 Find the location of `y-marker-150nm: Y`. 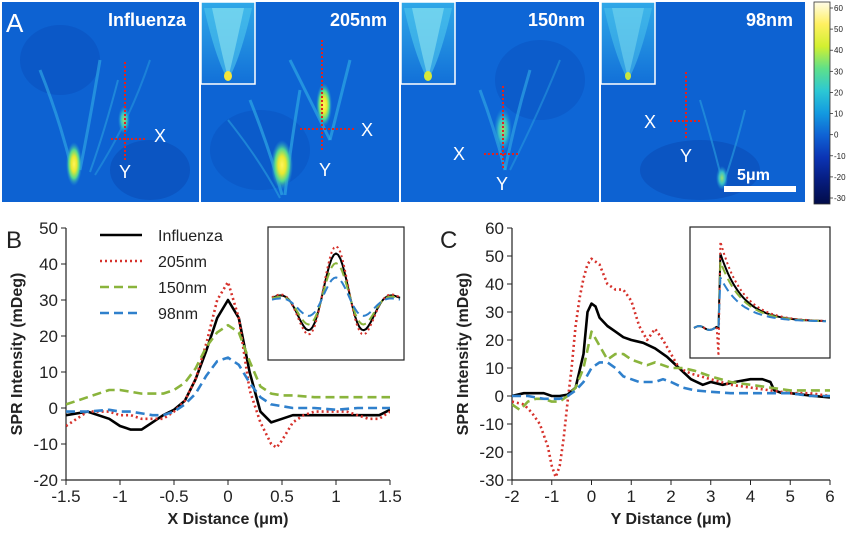

y-marker-150nm: Y is located at coordinates (502, 184).